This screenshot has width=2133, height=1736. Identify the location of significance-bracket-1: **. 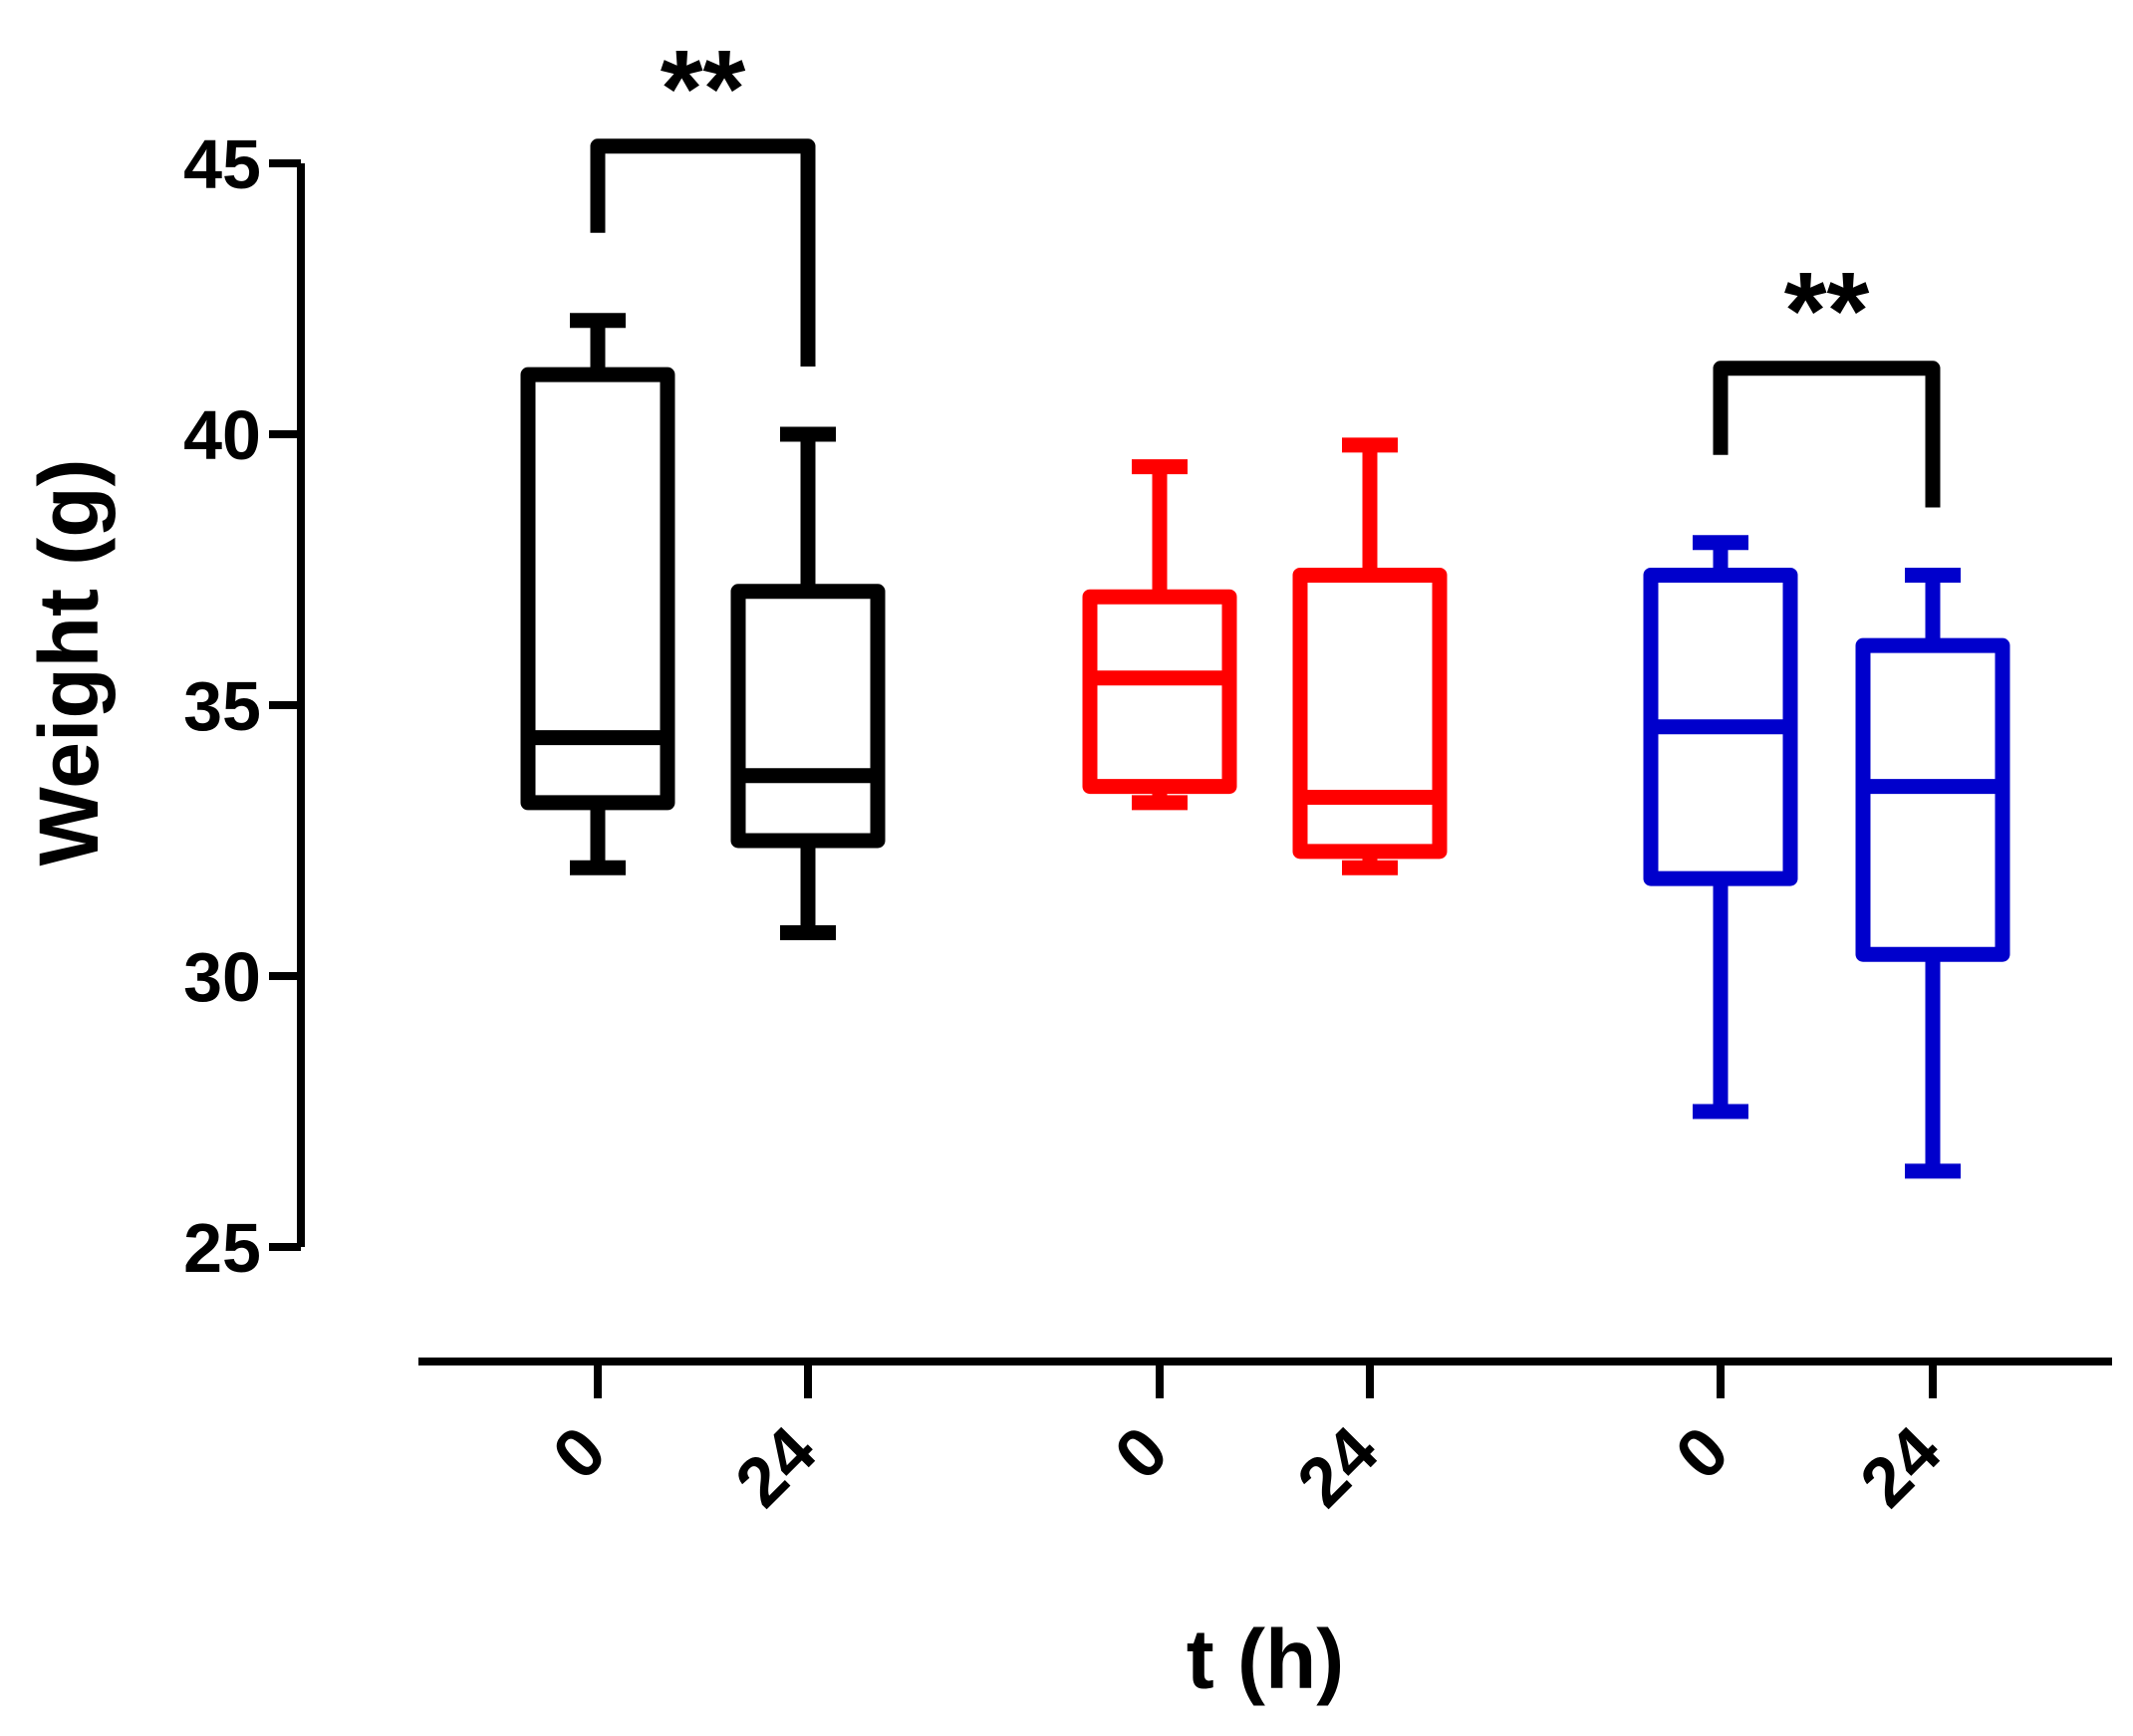
(703, 197).